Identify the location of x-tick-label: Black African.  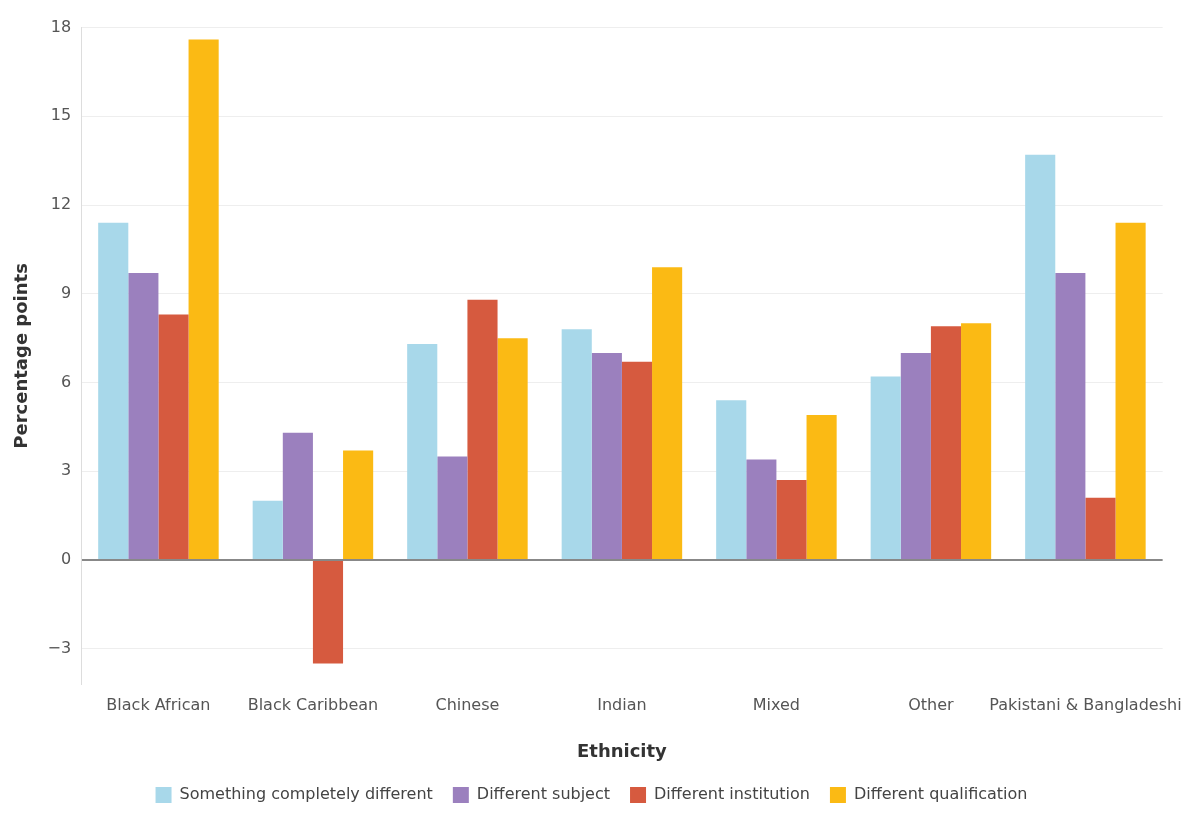
(158, 704).